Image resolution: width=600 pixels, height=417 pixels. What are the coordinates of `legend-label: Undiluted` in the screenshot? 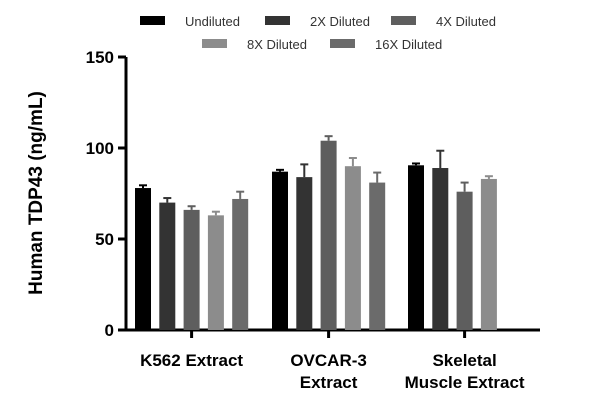 It's located at (212, 21).